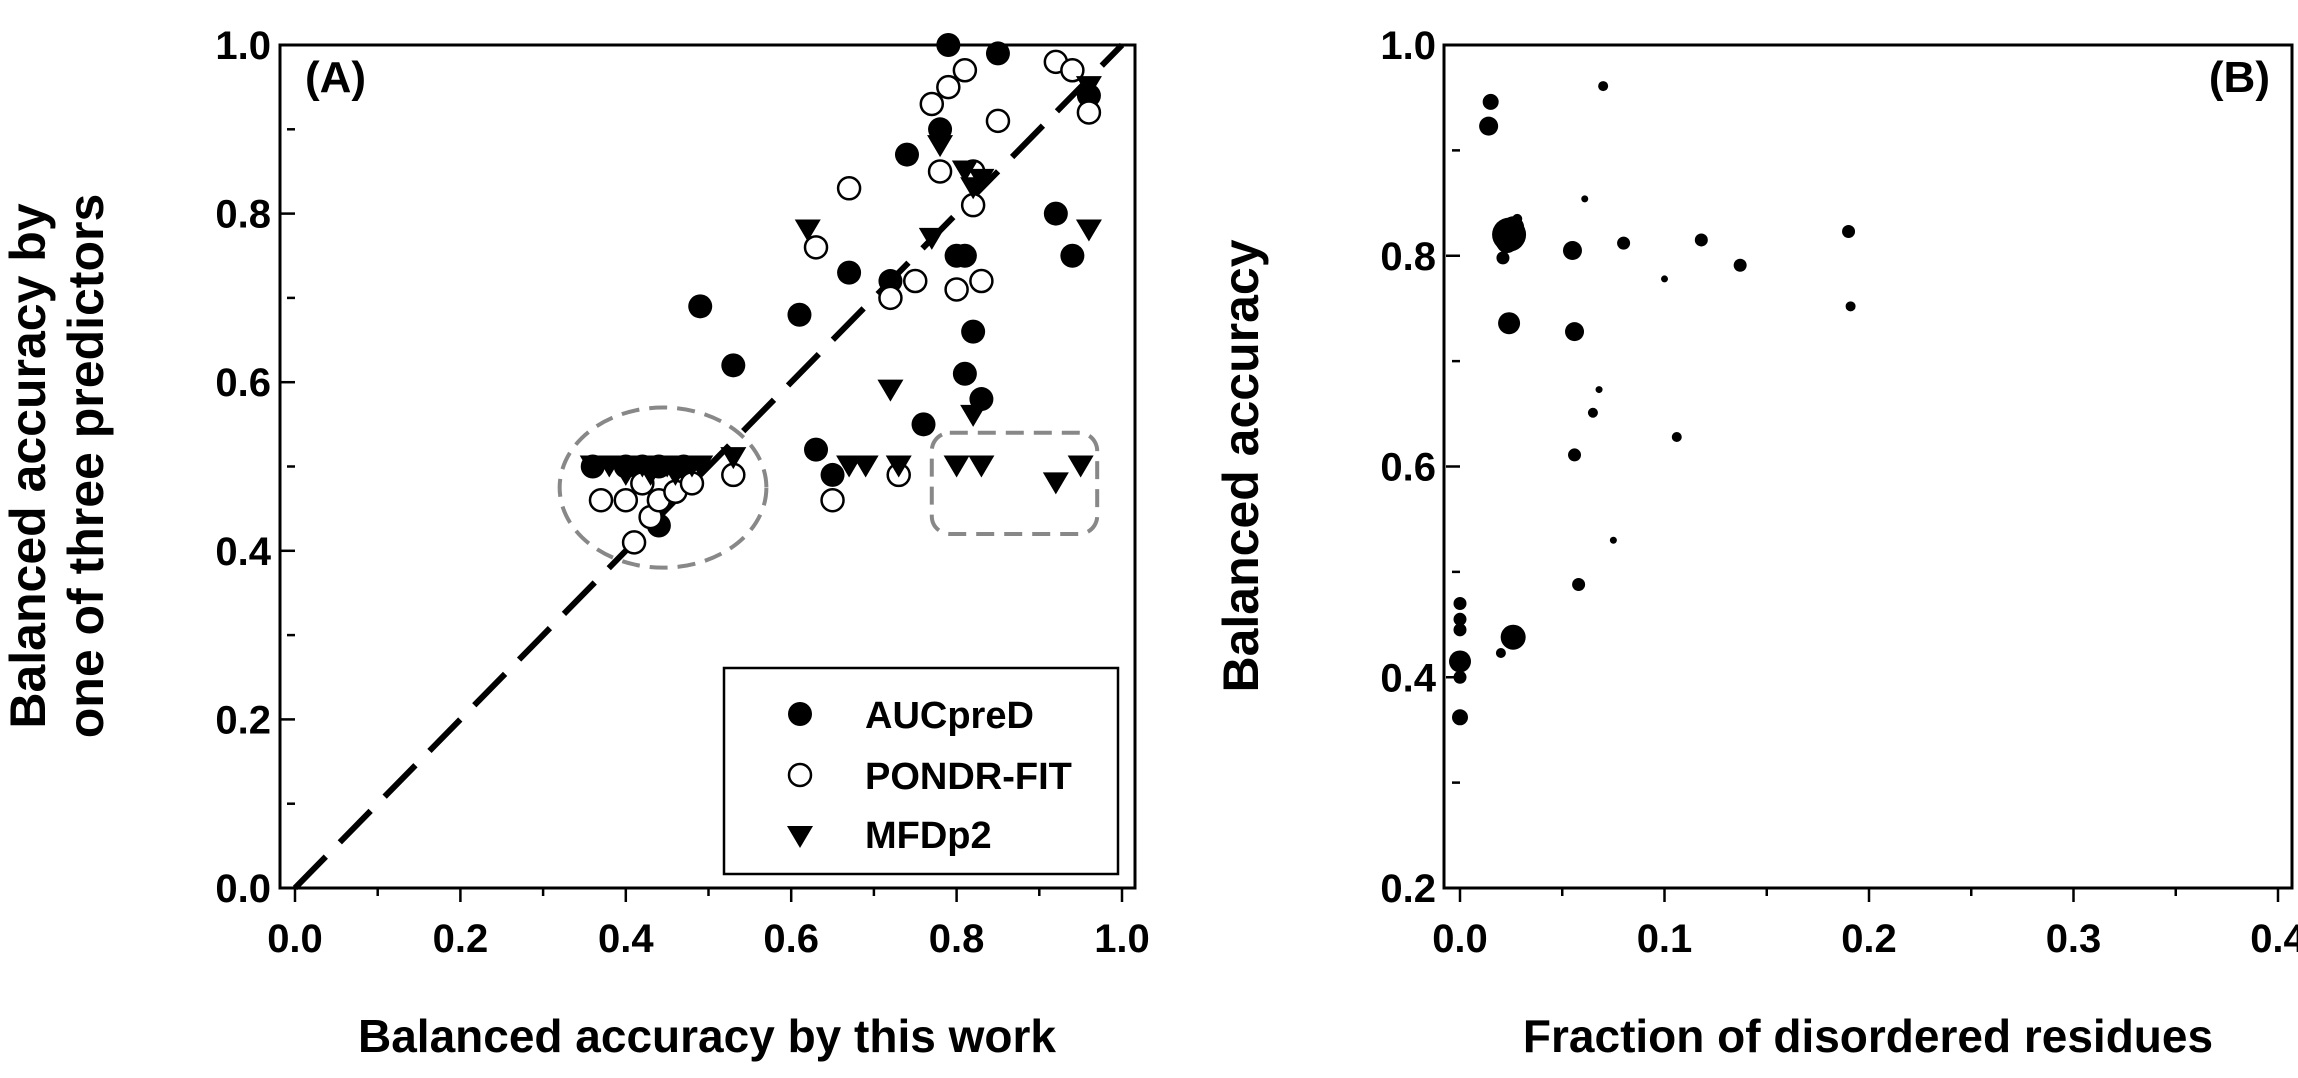 The image size is (2298, 1078). I want to click on panel-a-highlight-regions, so click(828, 487).